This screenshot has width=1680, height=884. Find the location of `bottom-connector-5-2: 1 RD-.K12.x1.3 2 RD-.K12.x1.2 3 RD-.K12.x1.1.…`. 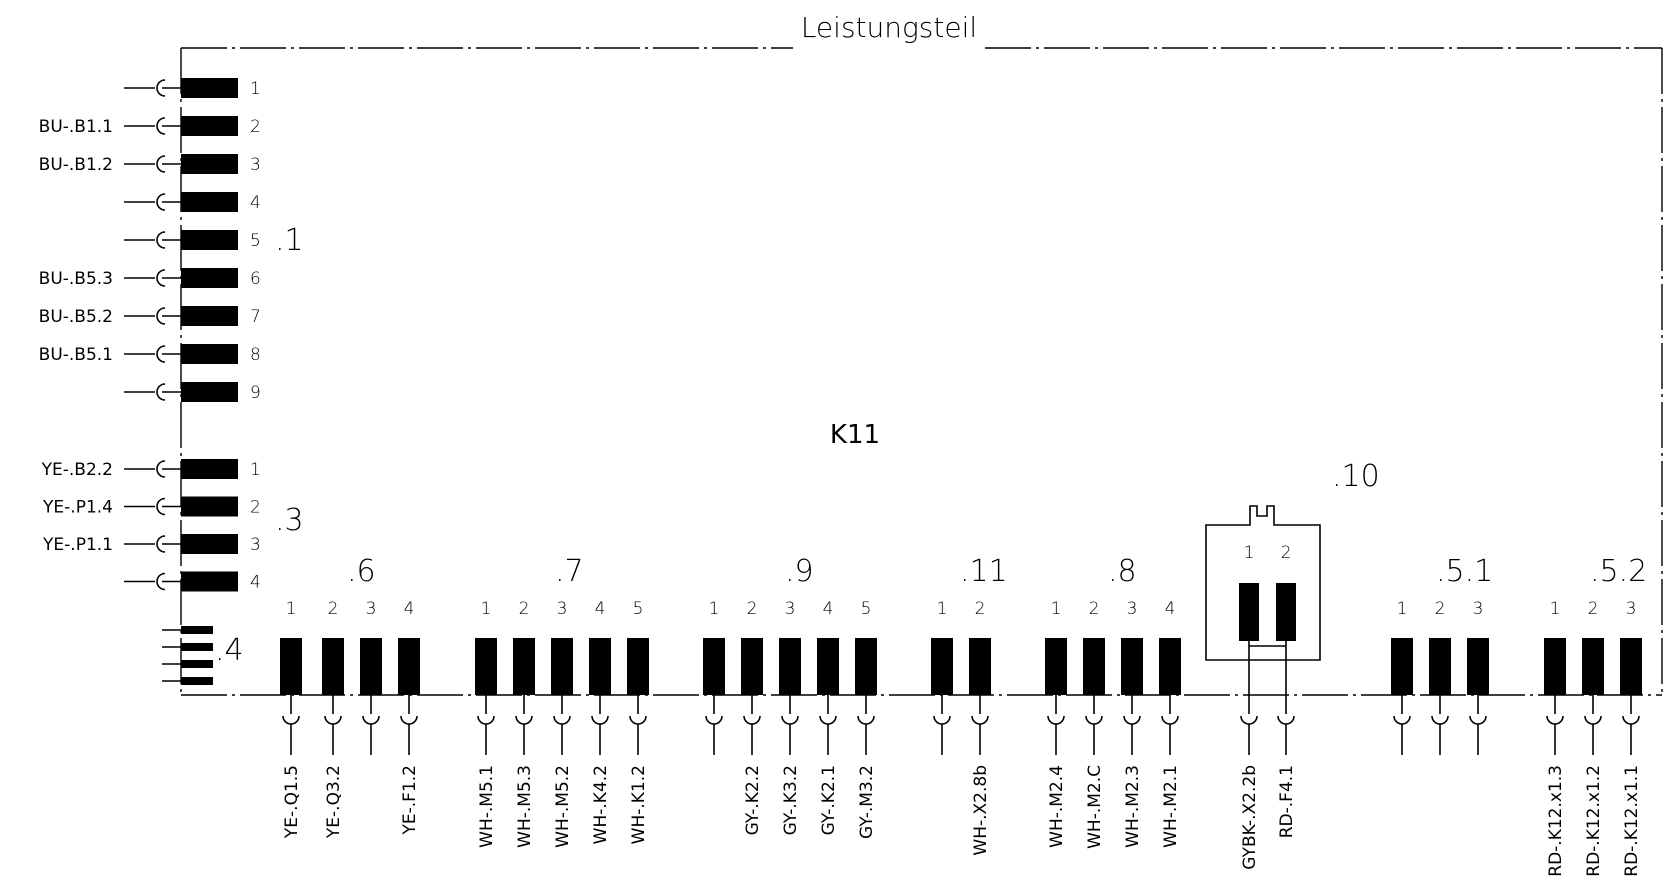

bottom-connector-5-2: 1 RD-.K12.x1.3 2 RD-.K12.x1.2 3 RD-.K12.x1.1.… is located at coordinates (1595, 715).